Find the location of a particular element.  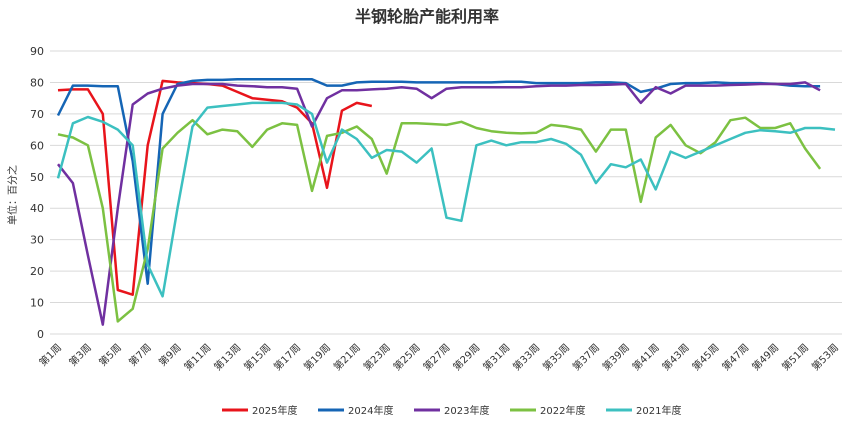

y-tick-label: 30 is located at coordinates (37, 240).